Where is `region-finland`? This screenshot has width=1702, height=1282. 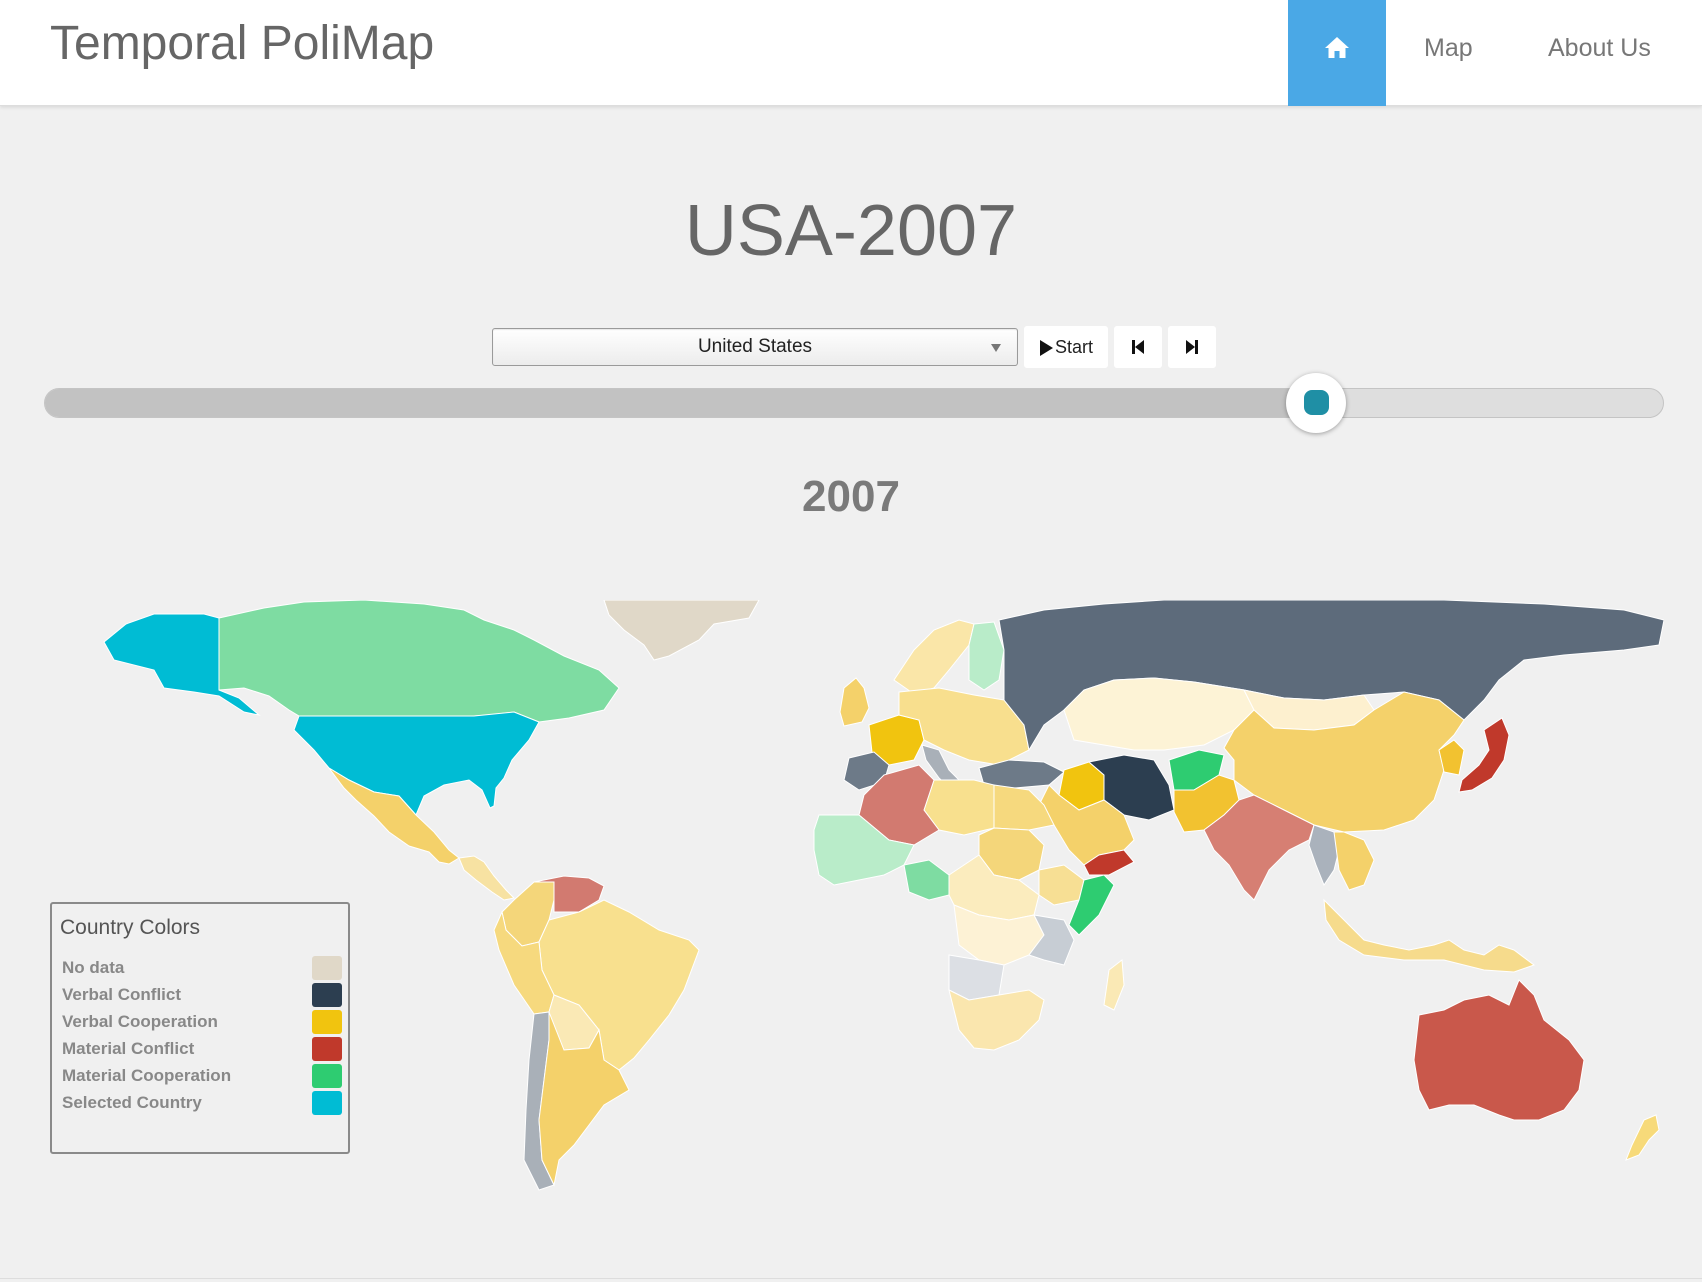
region-finland is located at coordinates (986, 656).